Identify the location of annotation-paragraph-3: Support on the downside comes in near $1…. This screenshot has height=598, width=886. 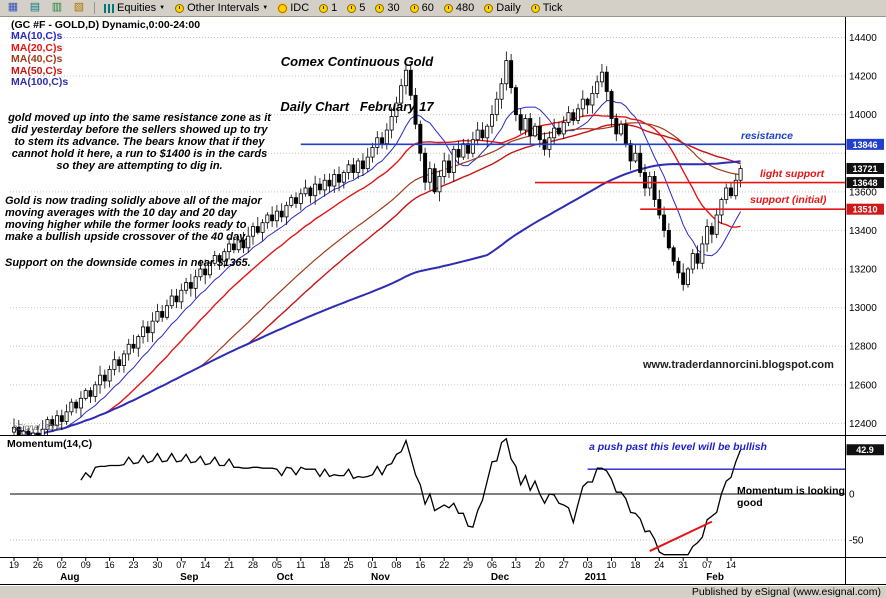
(128, 263).